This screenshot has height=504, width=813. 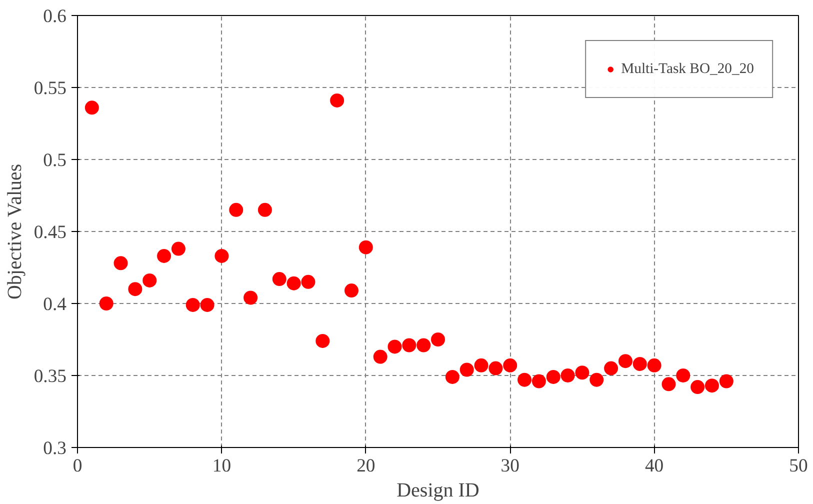 What do you see at coordinates (50, 232) in the screenshot?
I see `y-tick-label: 0.45` at bounding box center [50, 232].